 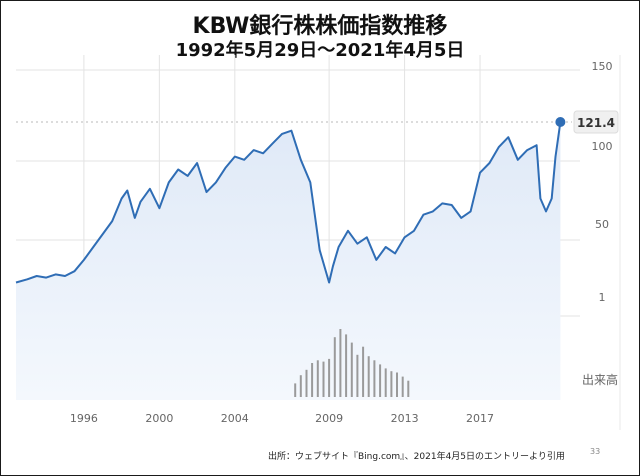 I want to click on volume-label: 出来高, so click(x=600, y=379).